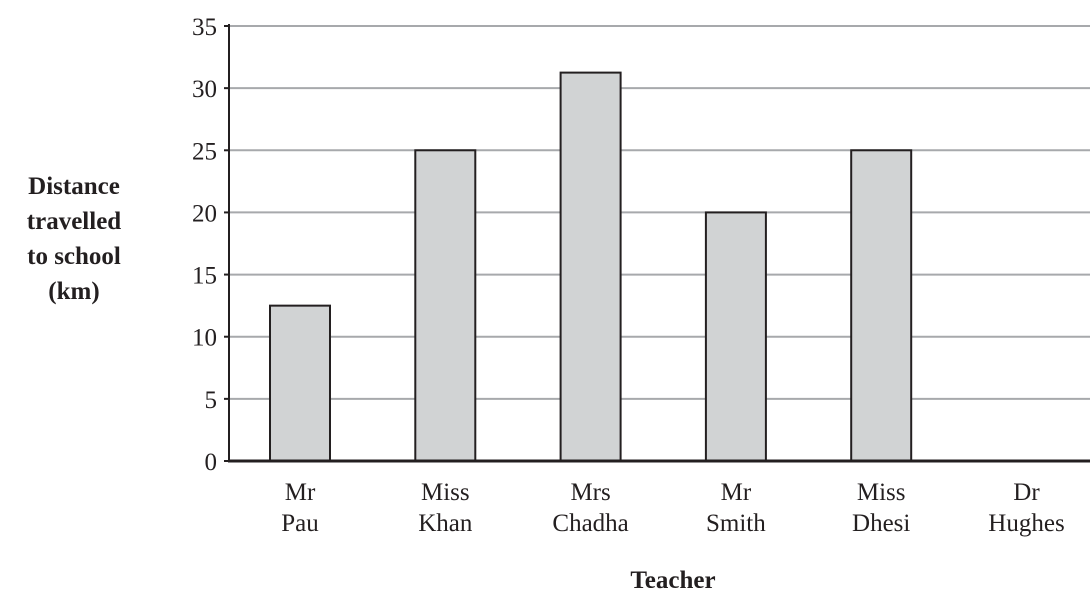  I want to click on x-category-label: Mrs, so click(590, 492).